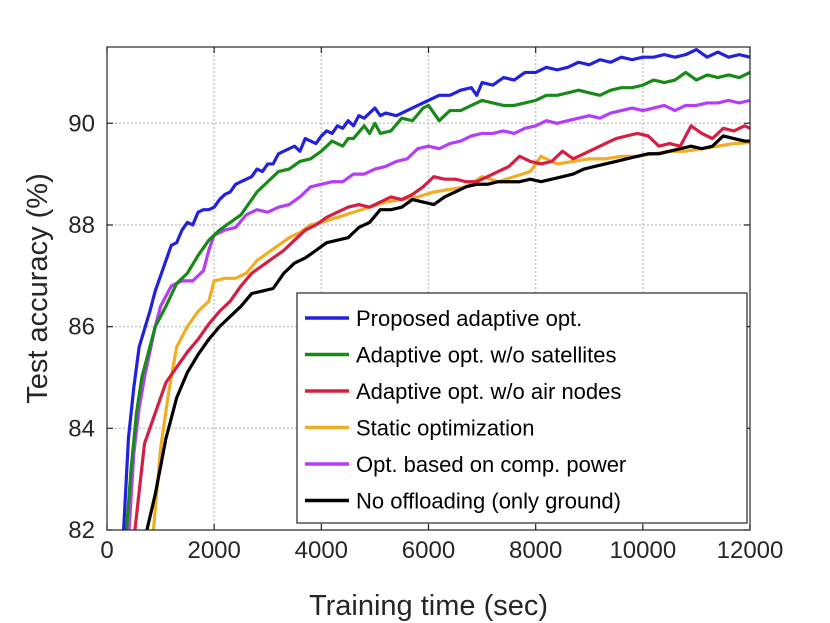  Describe the element at coordinates (428, 550) in the screenshot. I see `x-tick-label: 6000` at that location.